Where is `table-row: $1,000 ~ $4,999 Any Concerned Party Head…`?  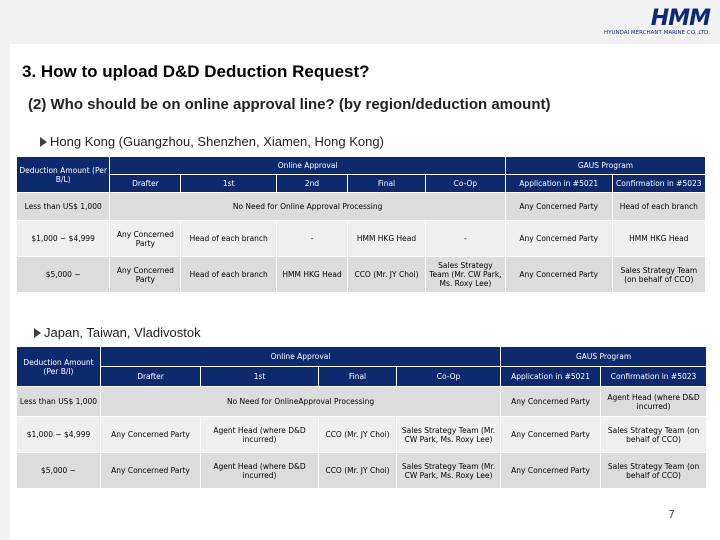
table-row: $1,000 ~ $4,999 Any Concerned Party Head… is located at coordinates (361, 238).